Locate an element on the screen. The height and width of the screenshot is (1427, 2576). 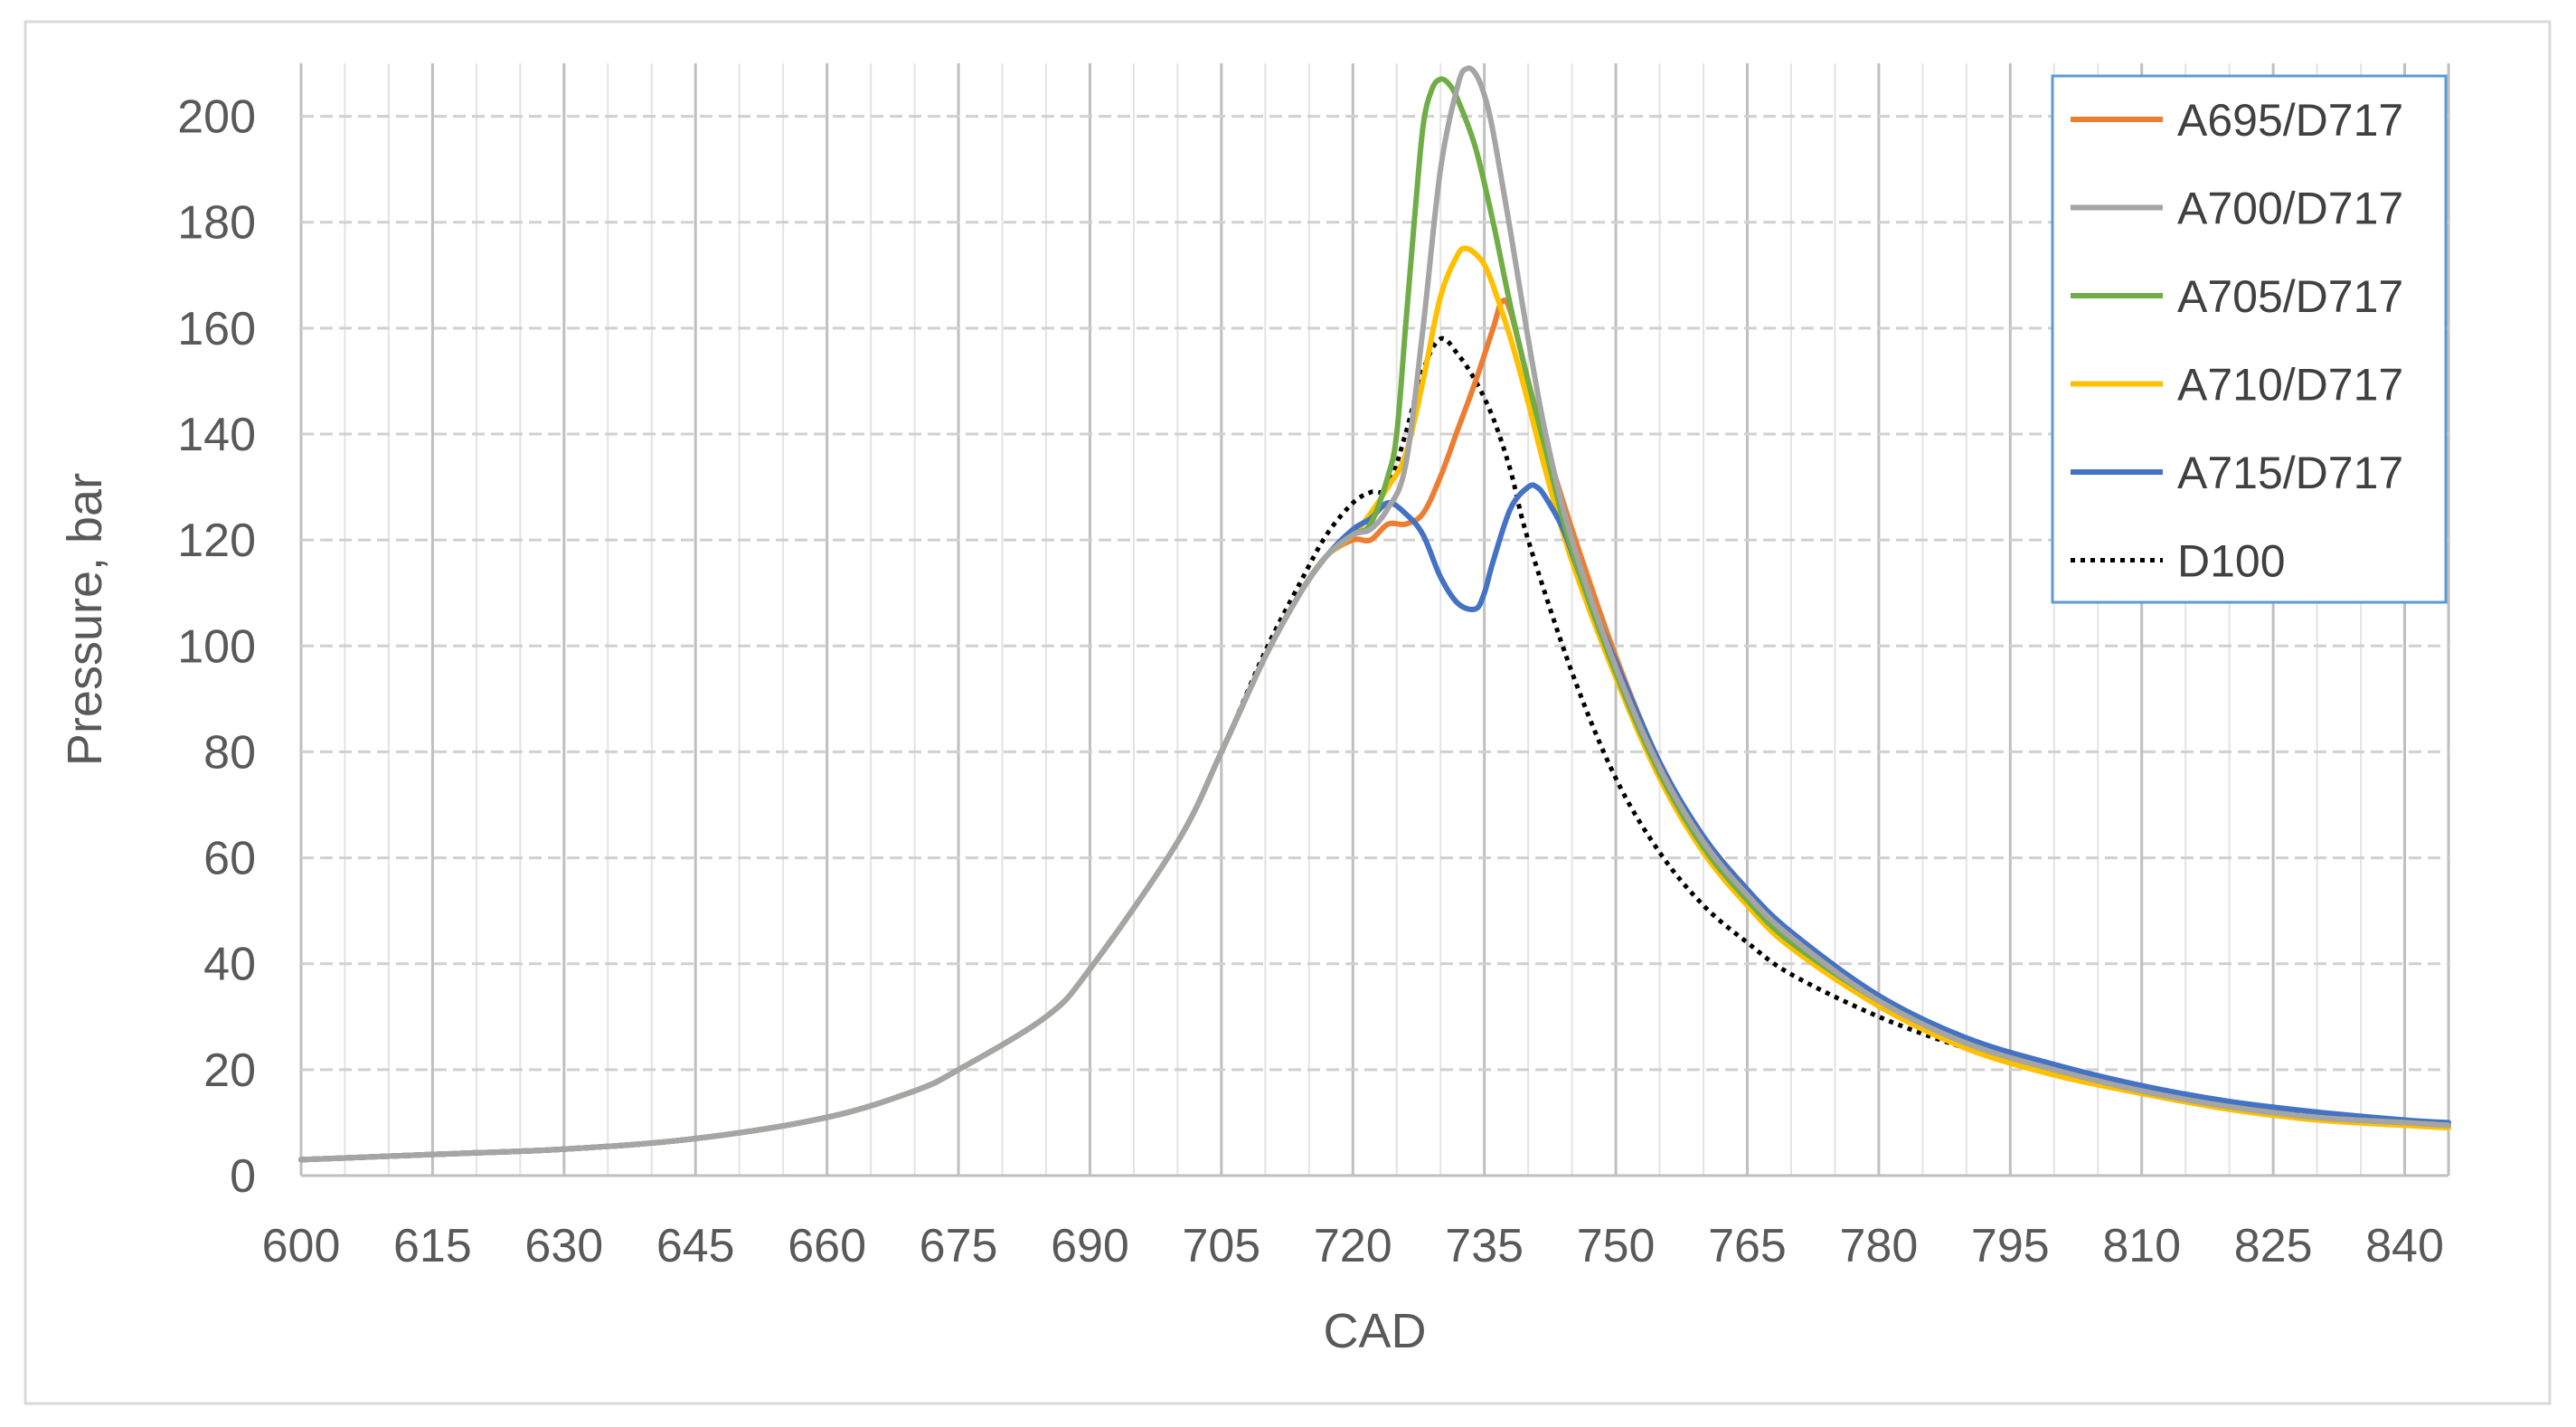
x-tick-label: 825 is located at coordinates (2273, 1246).